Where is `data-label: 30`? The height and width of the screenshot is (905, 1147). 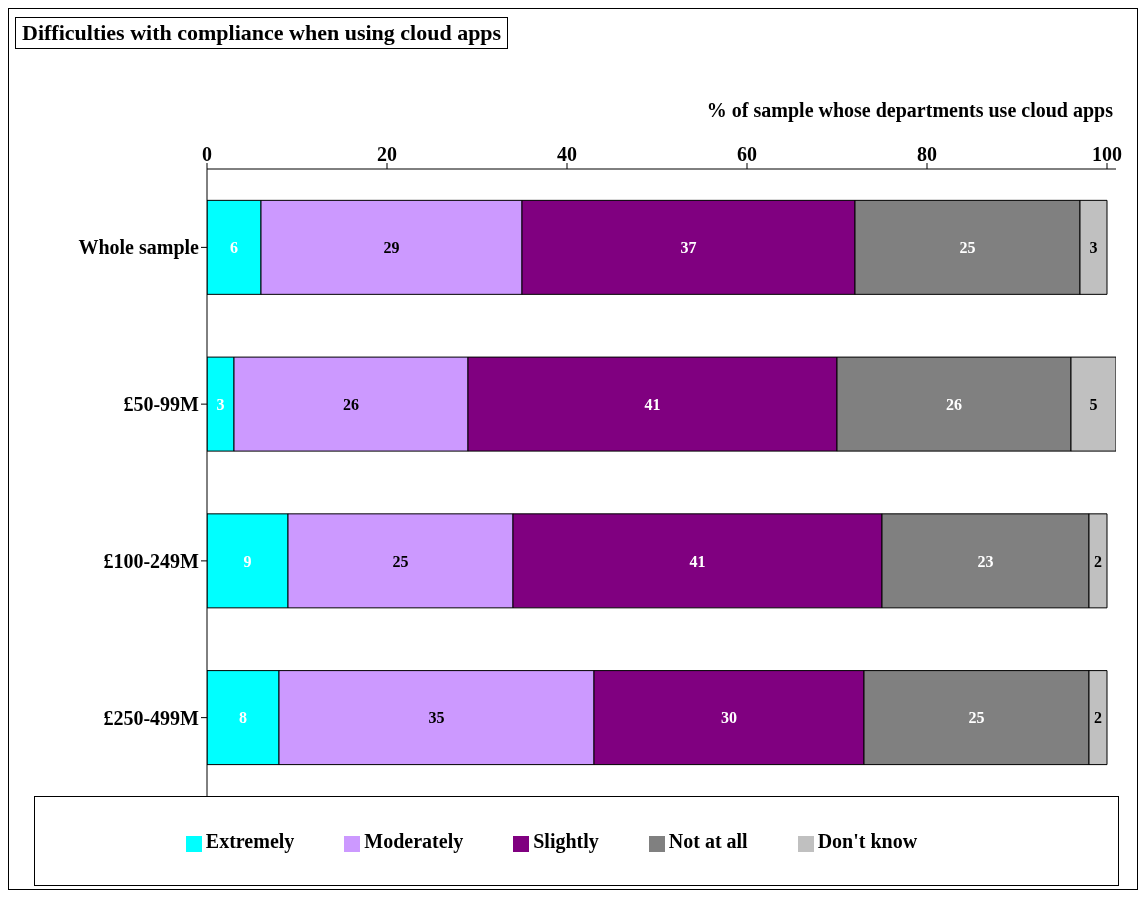
data-label: 30 is located at coordinates (729, 718).